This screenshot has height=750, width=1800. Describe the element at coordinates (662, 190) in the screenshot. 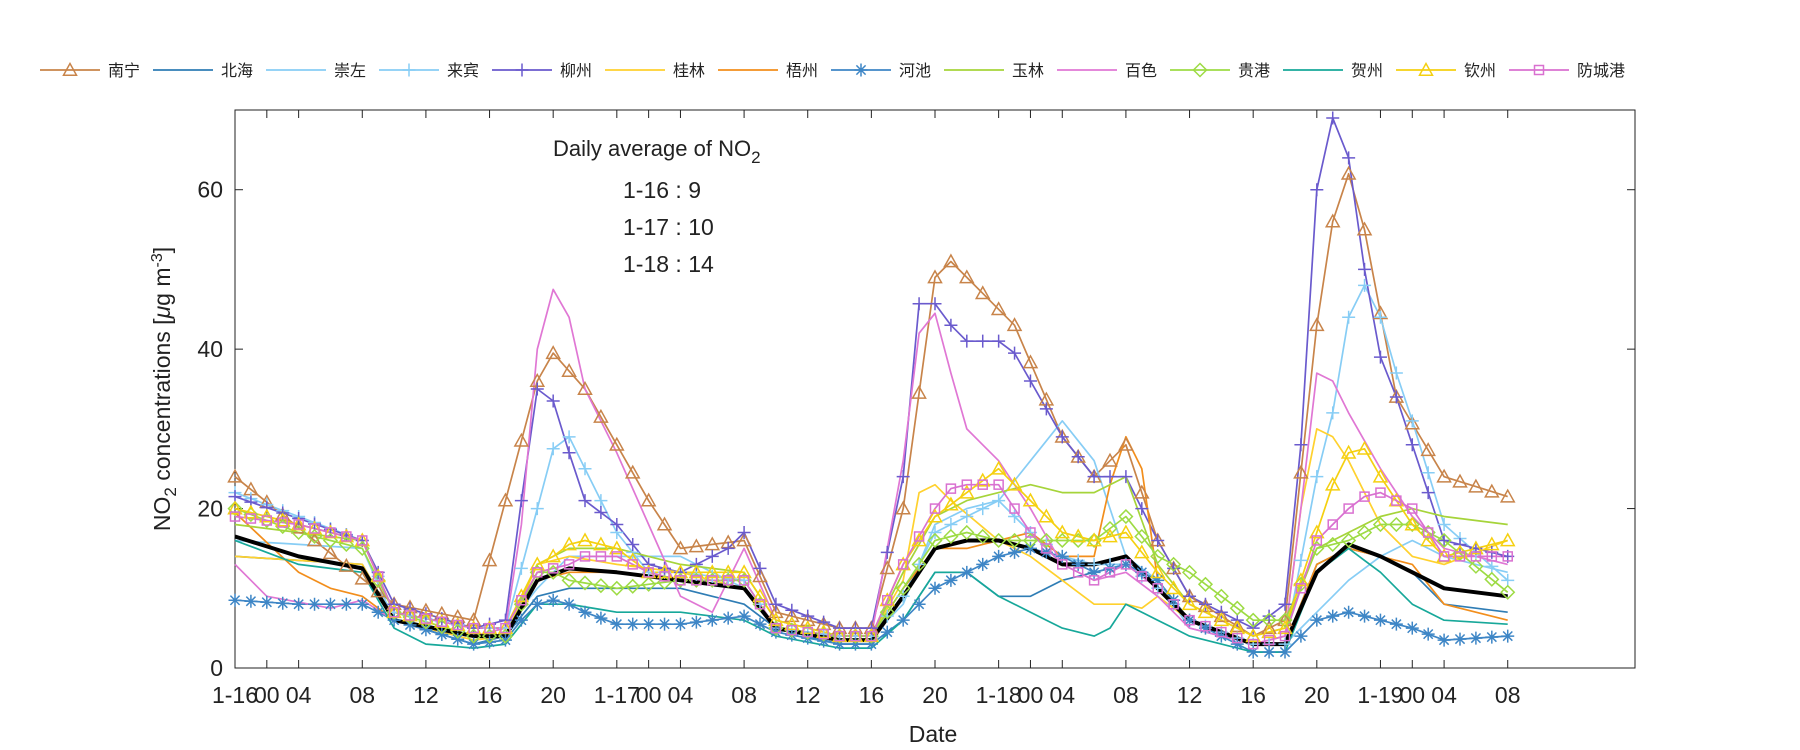

I see `annotation-line: 1-16 : 9` at that location.